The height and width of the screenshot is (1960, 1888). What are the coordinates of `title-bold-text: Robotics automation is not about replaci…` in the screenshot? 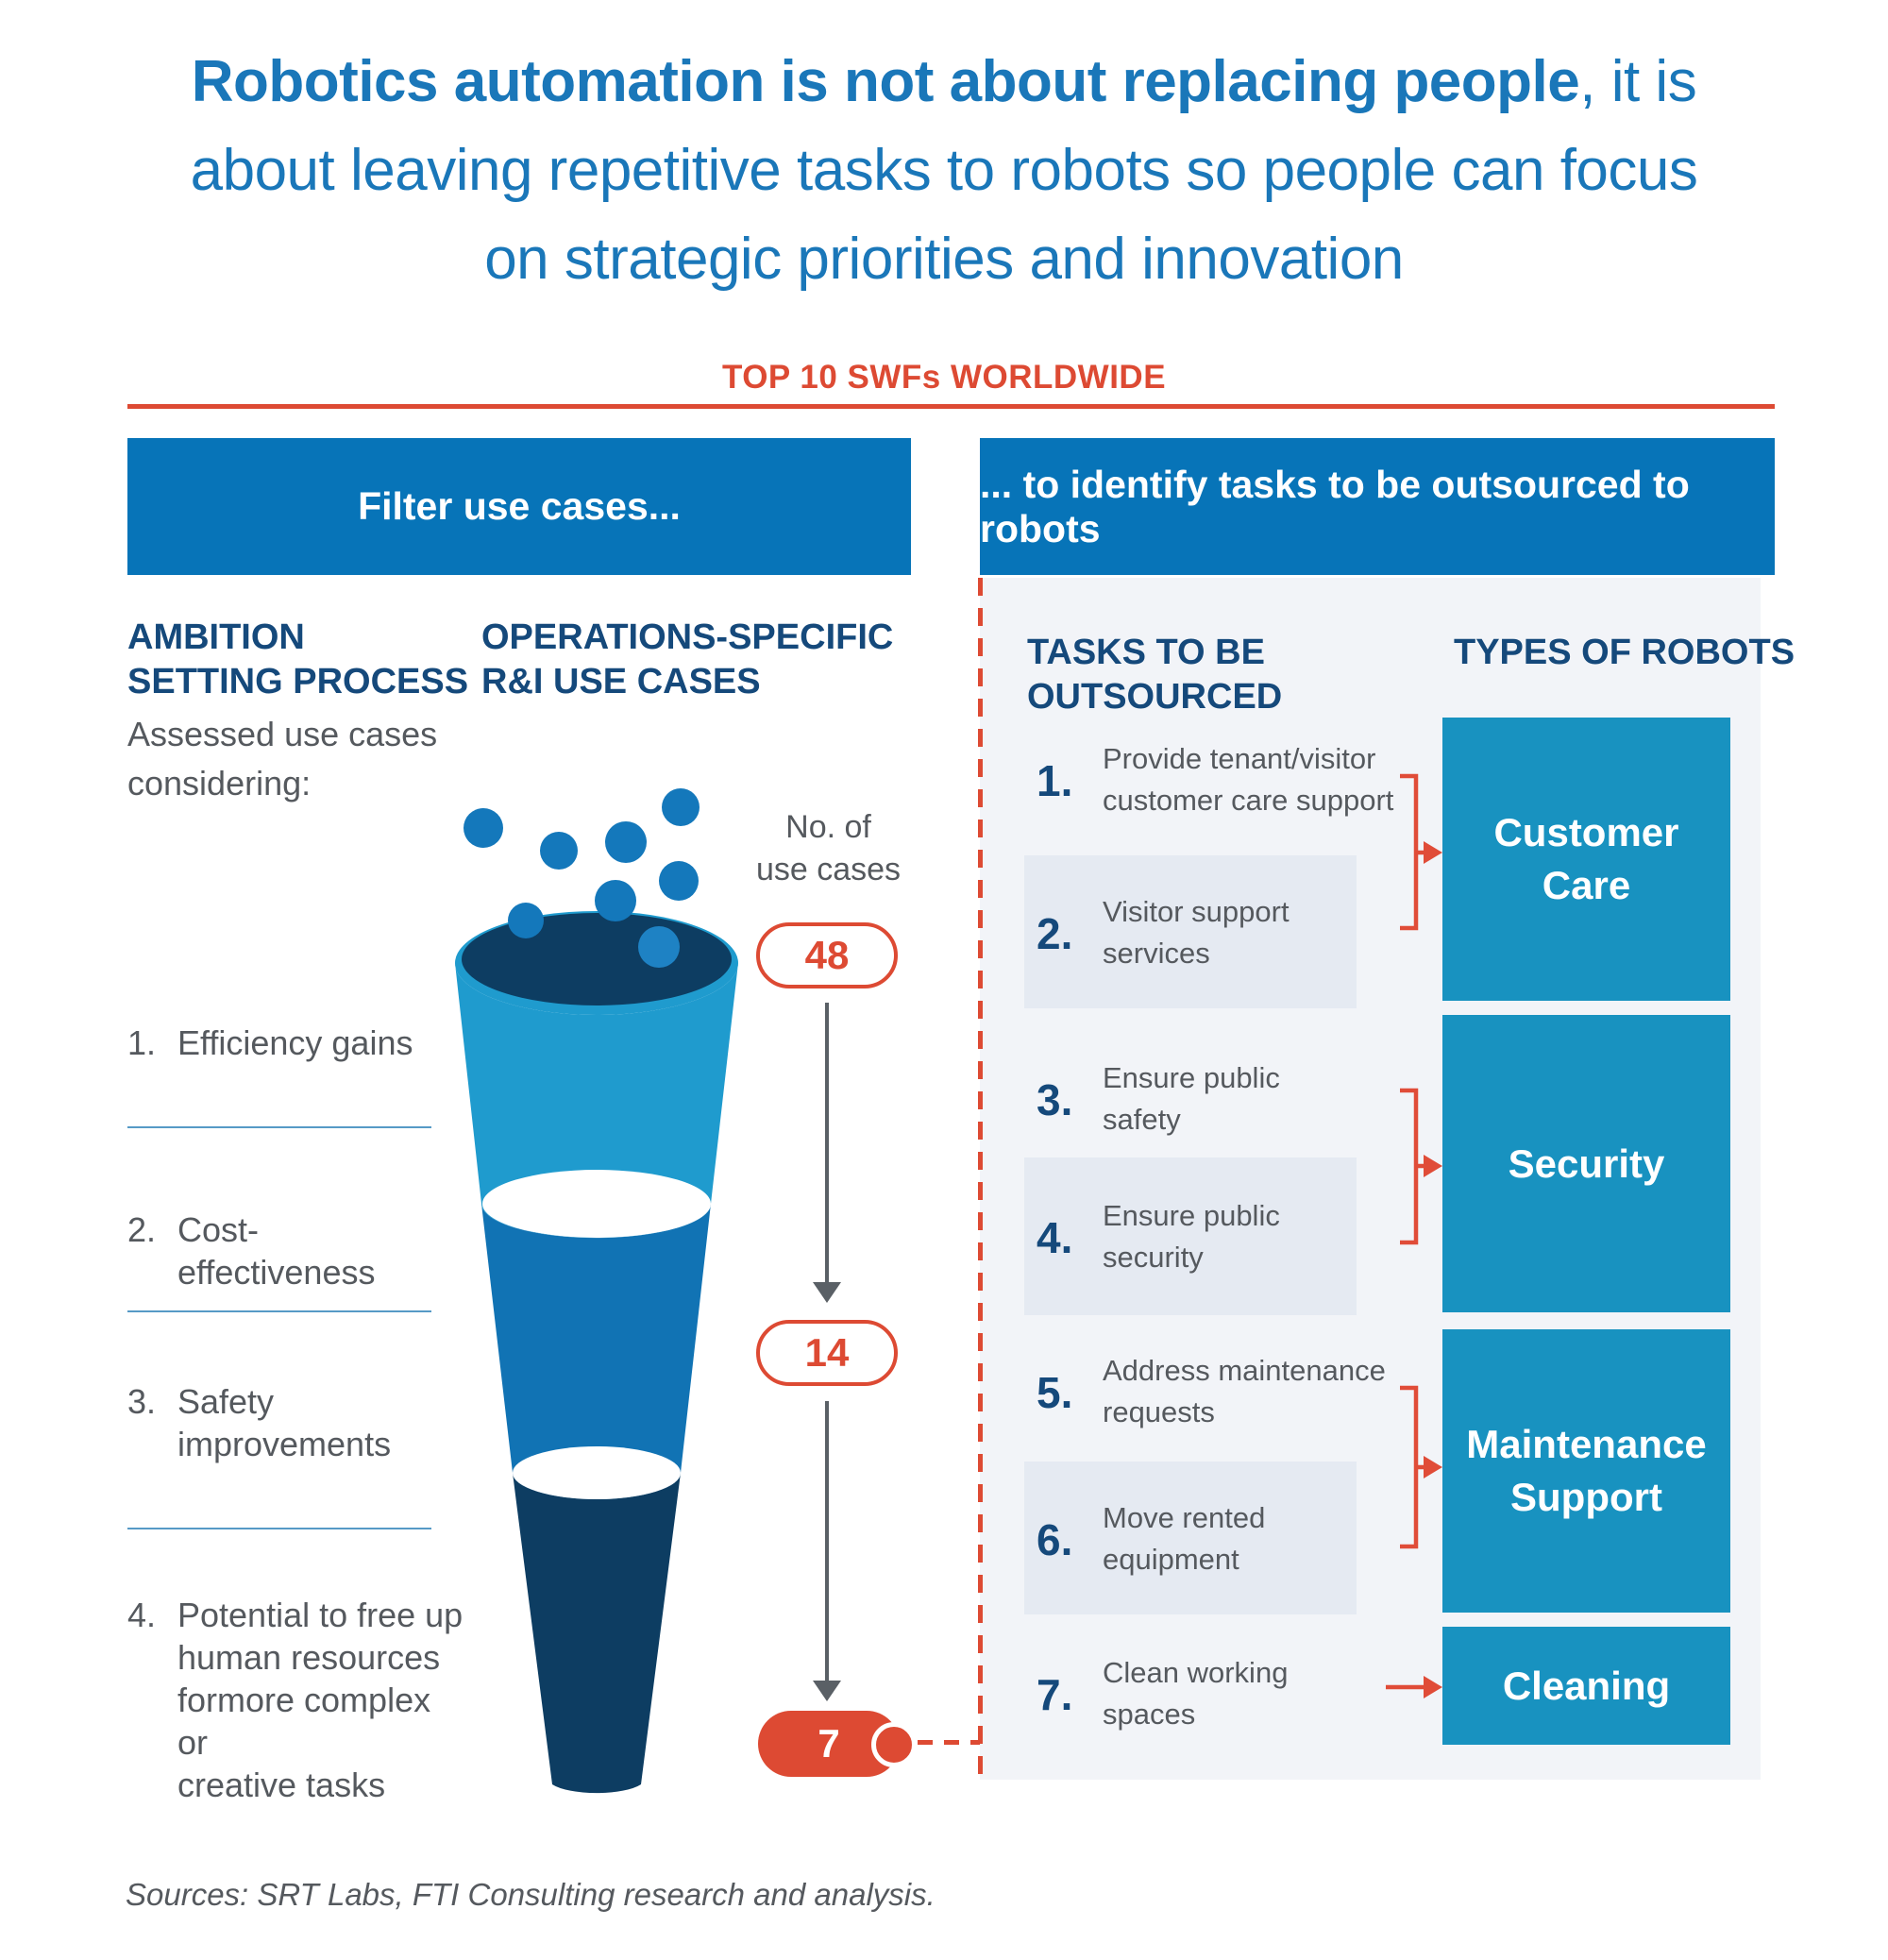 It's located at (886, 82).